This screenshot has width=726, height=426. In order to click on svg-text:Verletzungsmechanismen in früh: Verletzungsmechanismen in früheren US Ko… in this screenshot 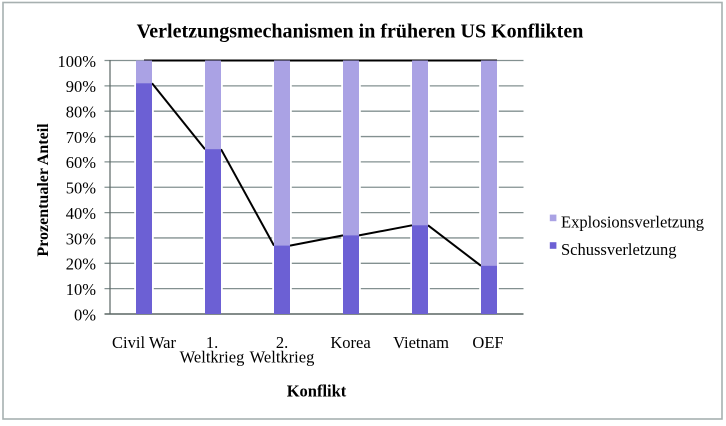, I will do `click(360, 32)`.